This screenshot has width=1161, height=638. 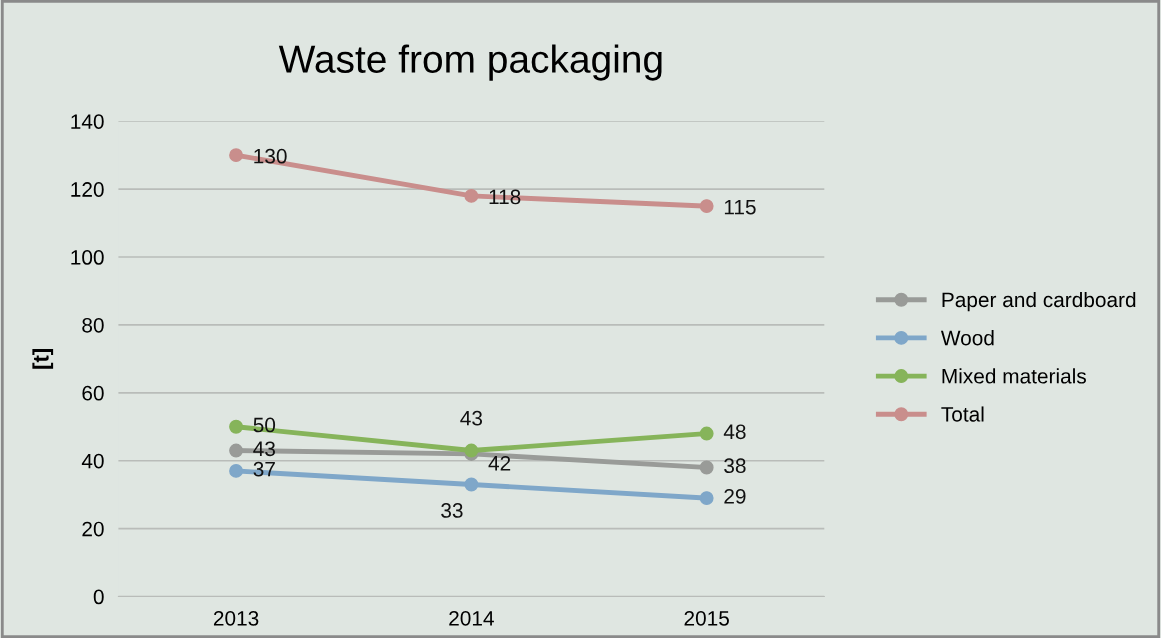 I want to click on y-tick-label: 0, so click(x=98, y=597).